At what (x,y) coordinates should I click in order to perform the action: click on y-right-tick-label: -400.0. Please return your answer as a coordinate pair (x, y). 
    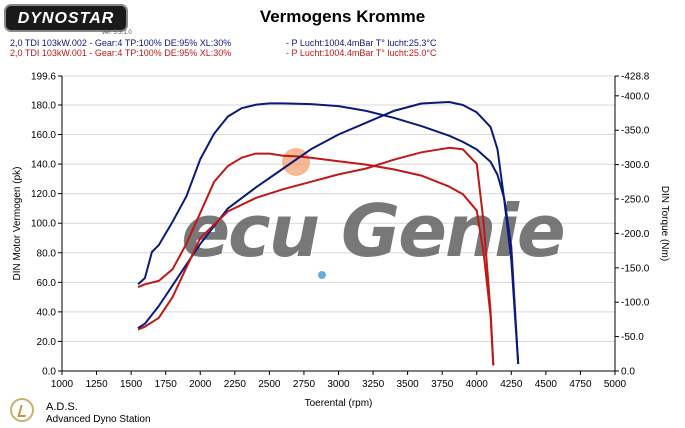
    Looking at the image, I should click on (635, 96).